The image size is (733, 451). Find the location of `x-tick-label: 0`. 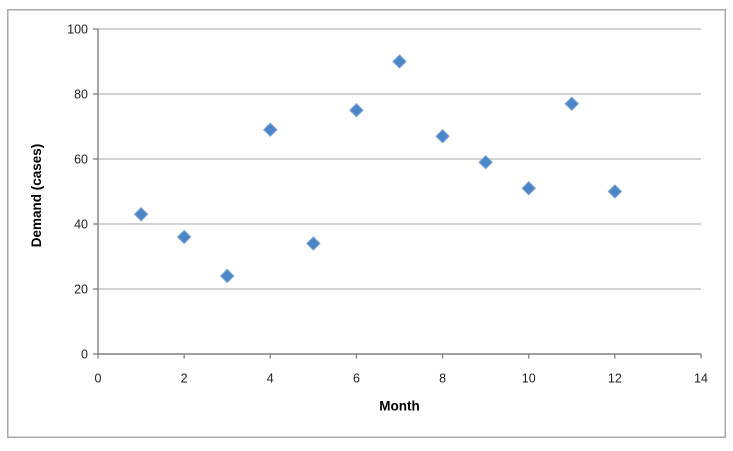

x-tick-label: 0 is located at coordinates (98, 379).